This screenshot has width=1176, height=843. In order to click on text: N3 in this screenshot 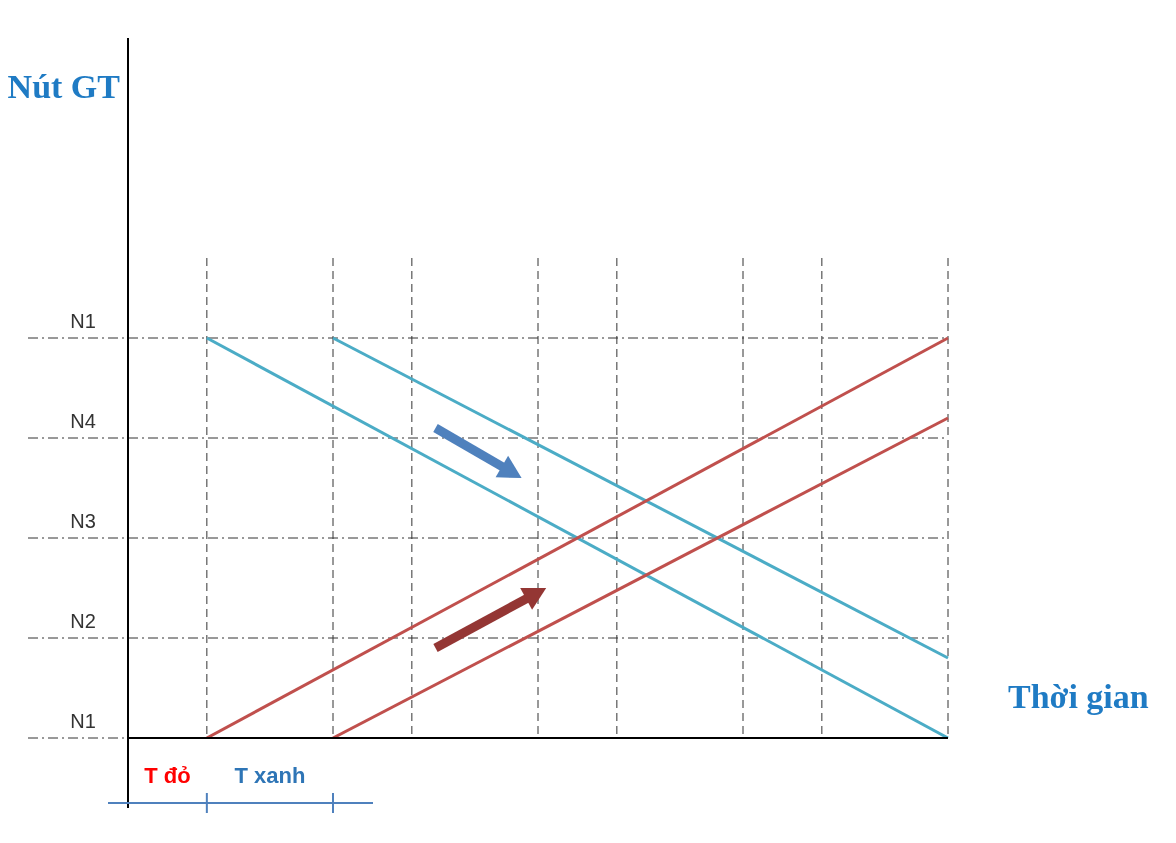, I will do `click(83, 521)`.